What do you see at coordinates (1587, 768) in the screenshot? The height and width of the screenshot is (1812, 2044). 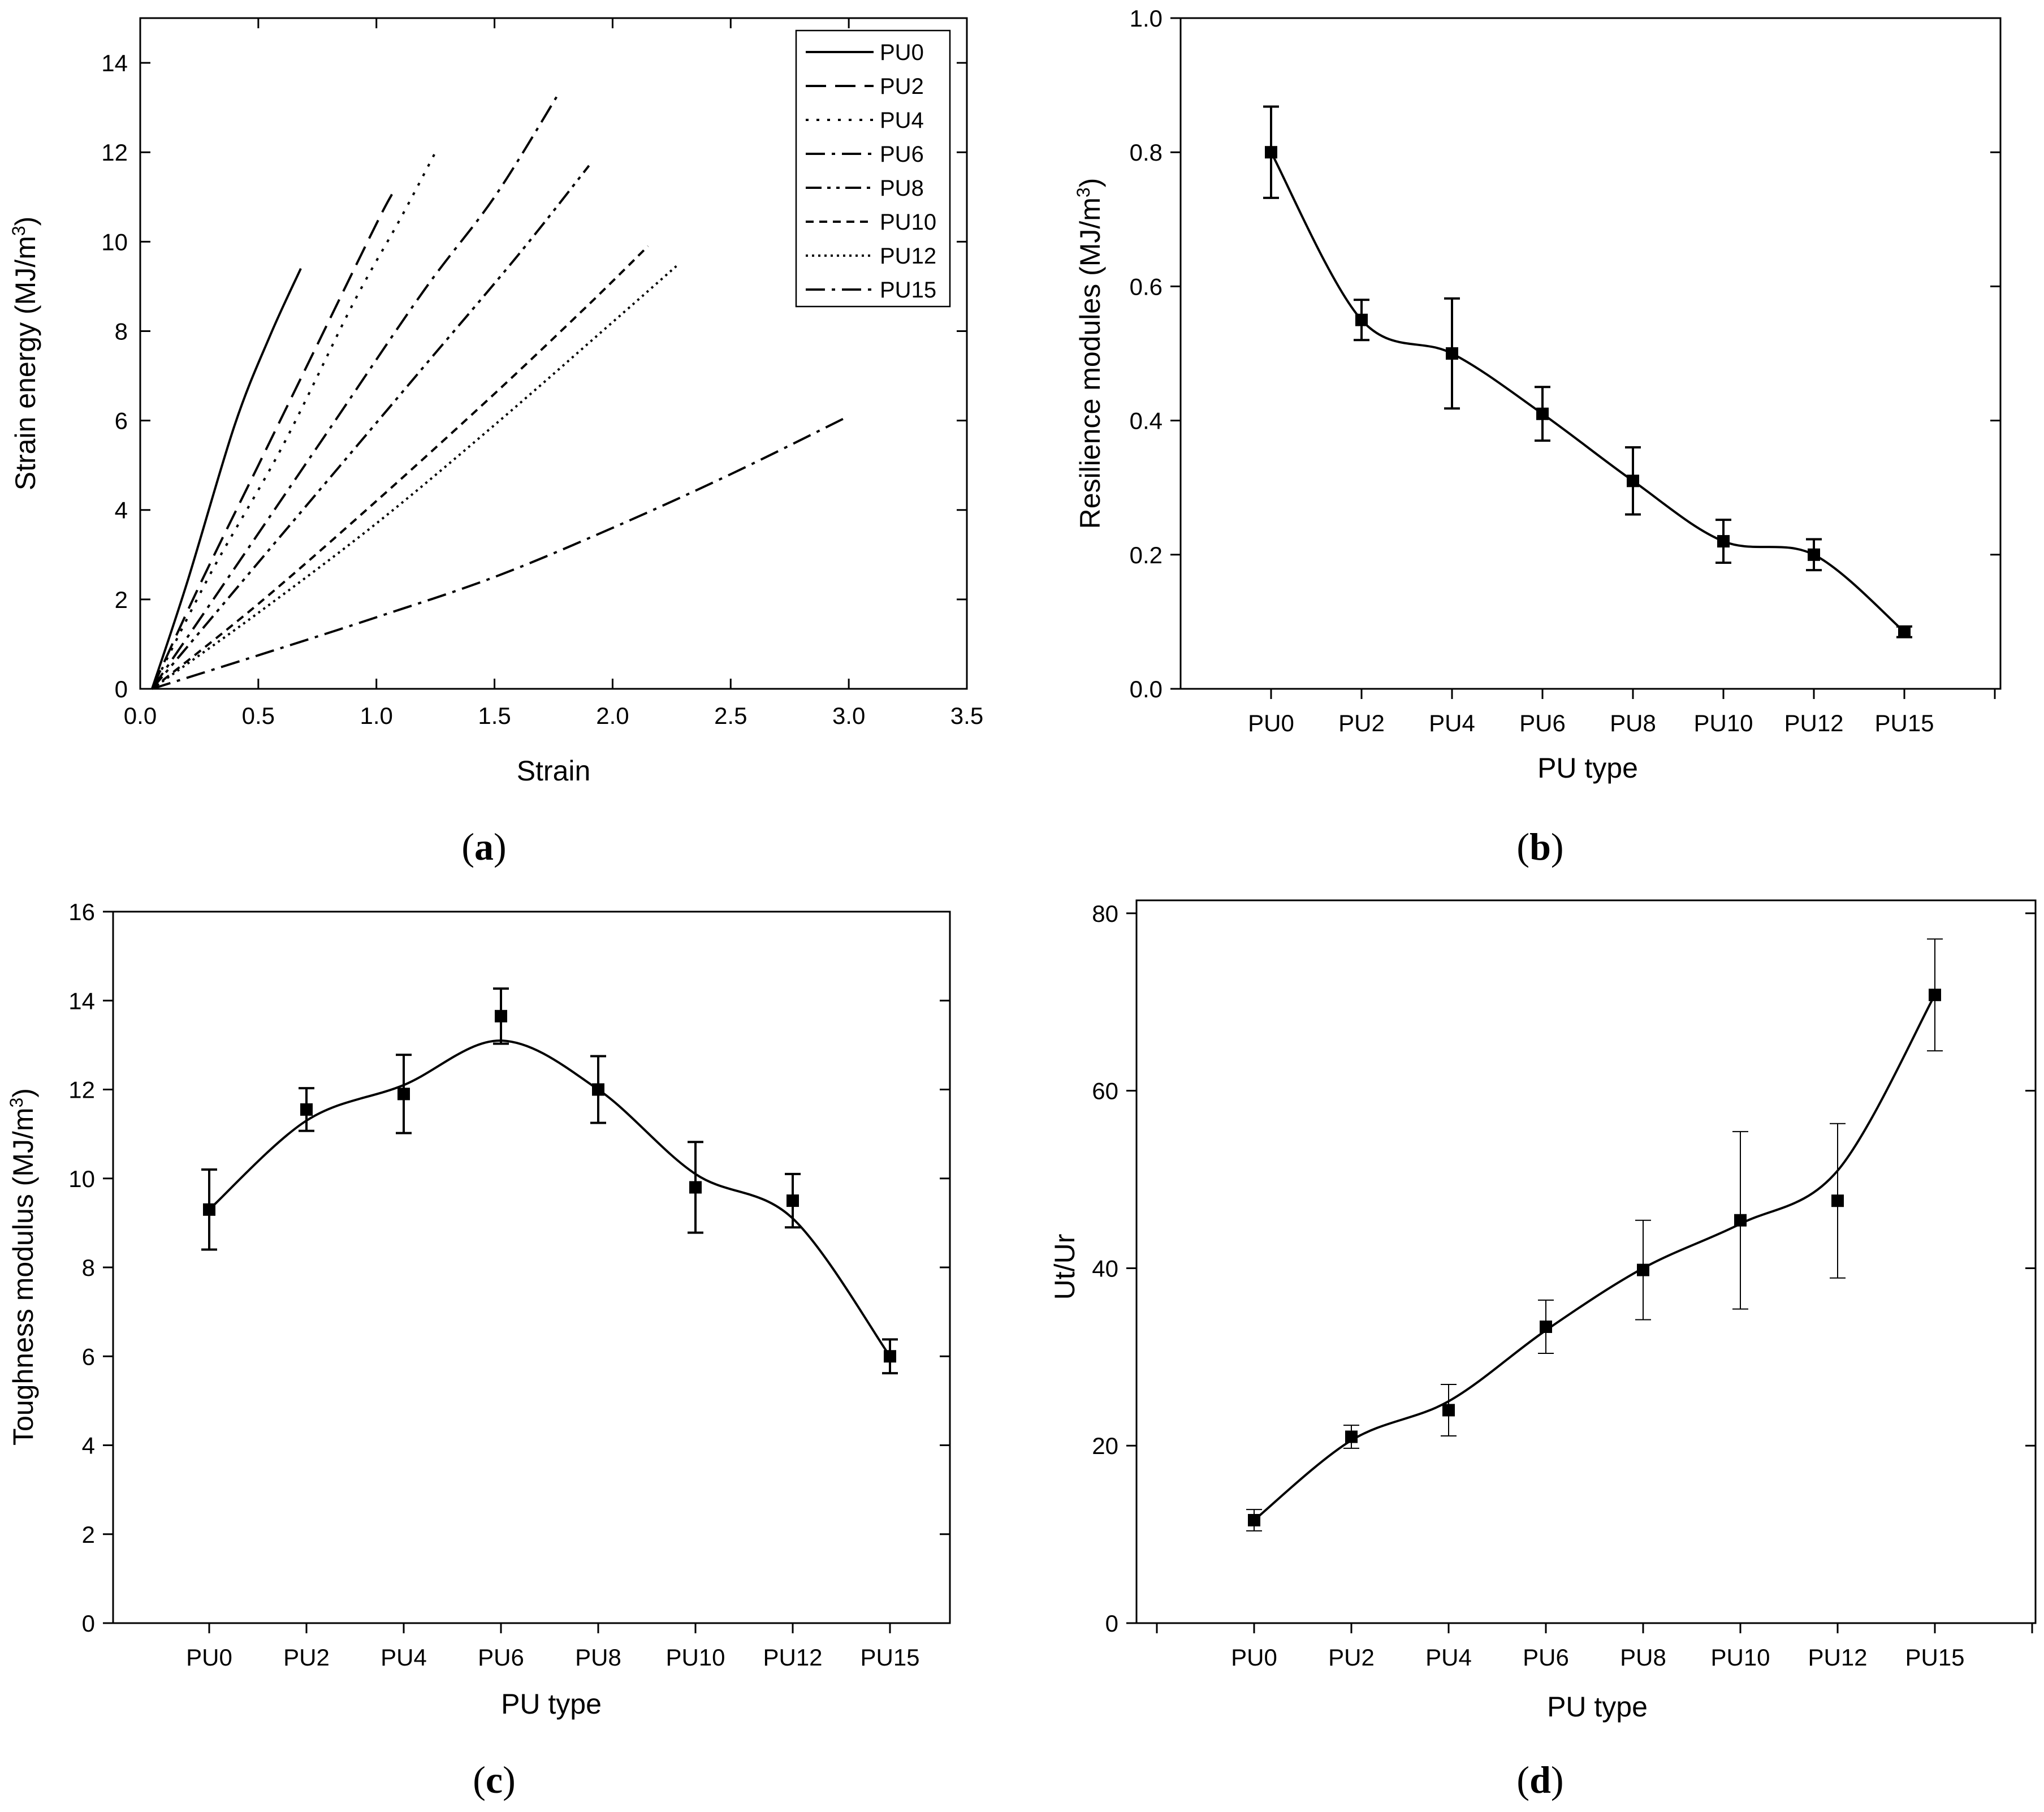 I see `x-axis-label-b: PU type` at bounding box center [1587, 768].